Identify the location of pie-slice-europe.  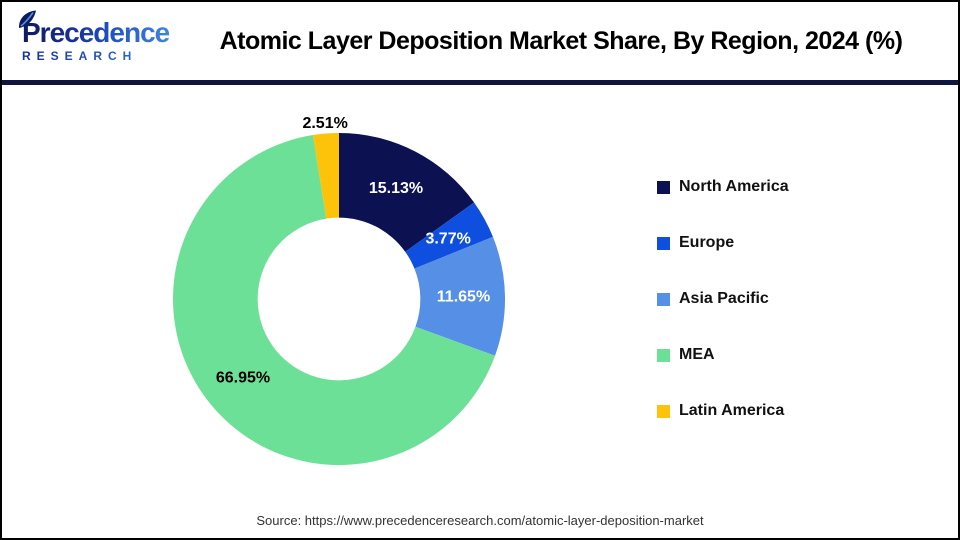
(449, 235).